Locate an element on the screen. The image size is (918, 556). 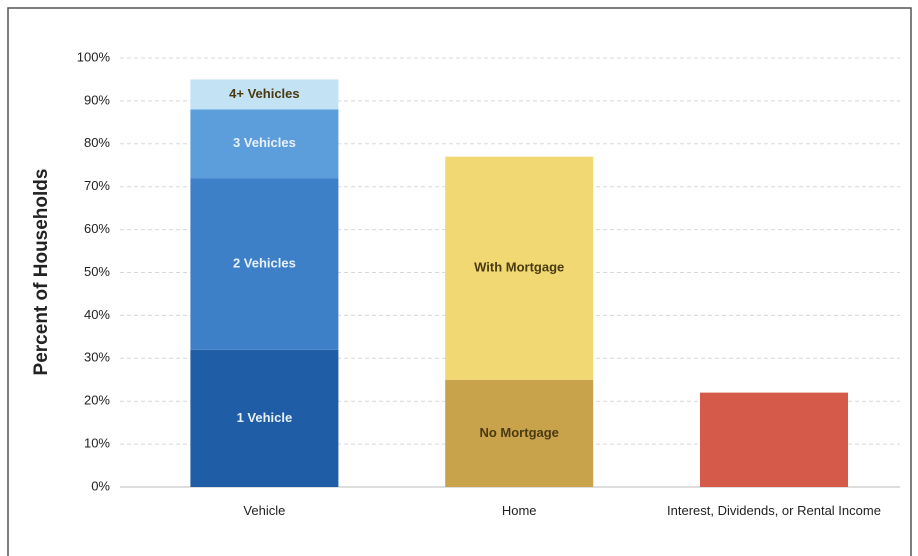
y-axis-title: Percent of Households is located at coordinates (41, 272).